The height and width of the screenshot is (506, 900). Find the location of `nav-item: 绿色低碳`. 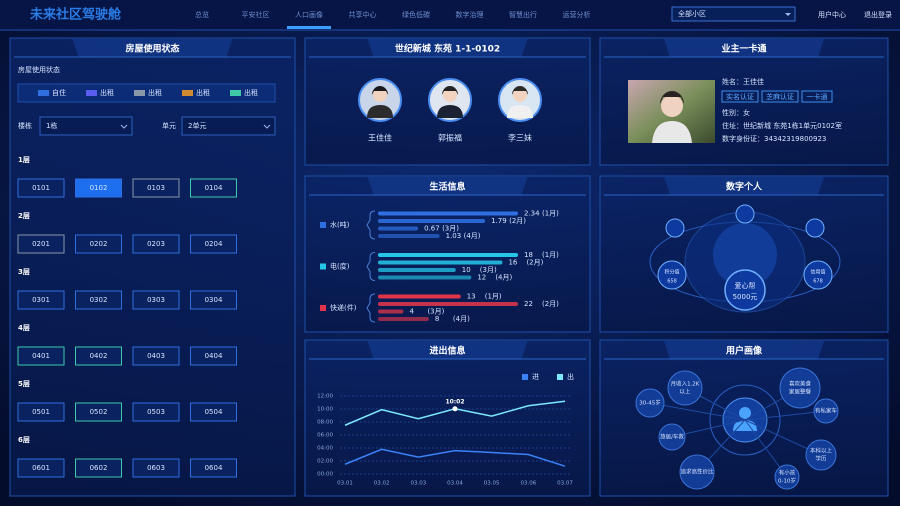

nav-item: 绿色低碳 is located at coordinates (416, 14).